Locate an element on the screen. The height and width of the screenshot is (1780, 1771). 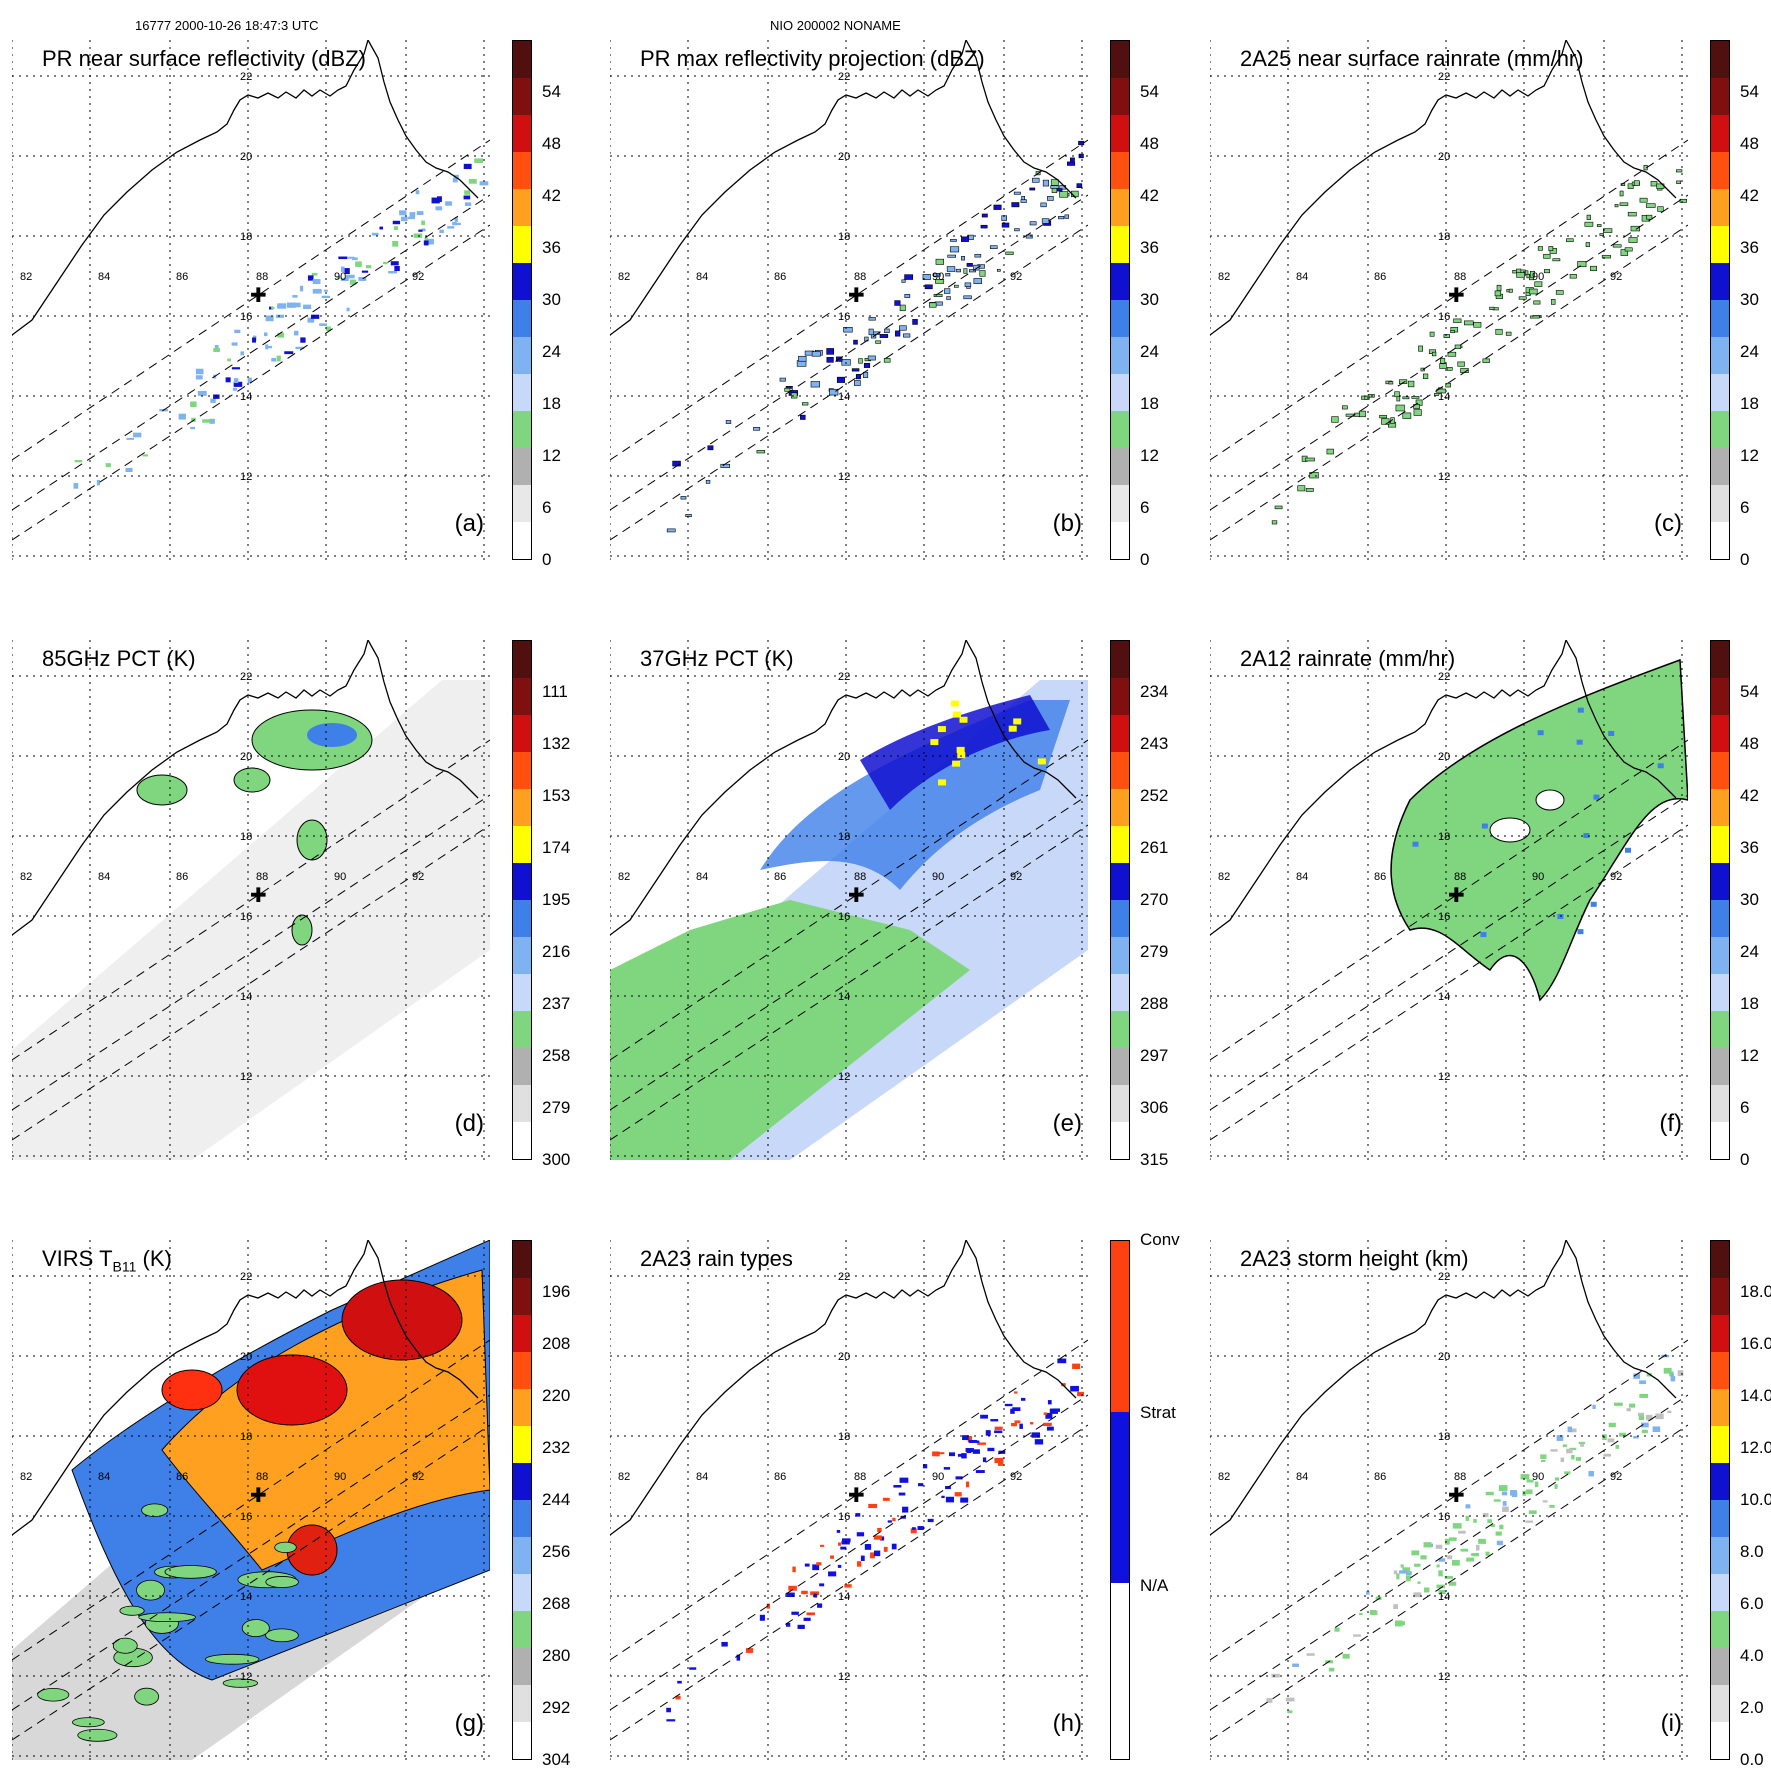
colorbar-tick: Conv is located at coordinates (1160, 1239).